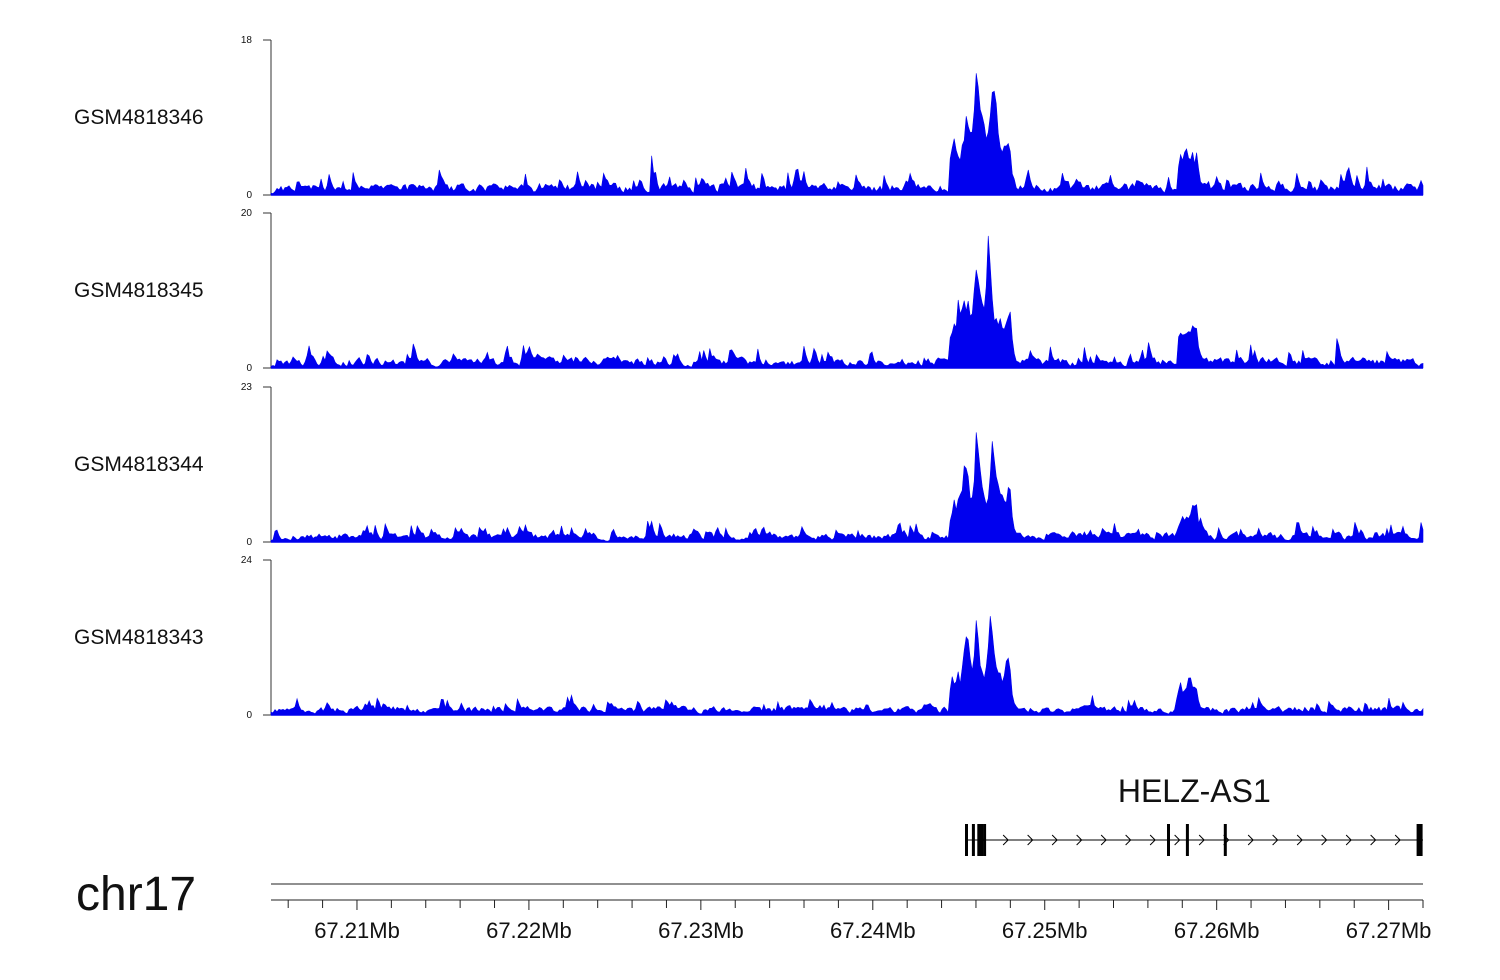 The image size is (1500, 980). I want to click on axis-tick-label: 67.22Mb, so click(529, 930).